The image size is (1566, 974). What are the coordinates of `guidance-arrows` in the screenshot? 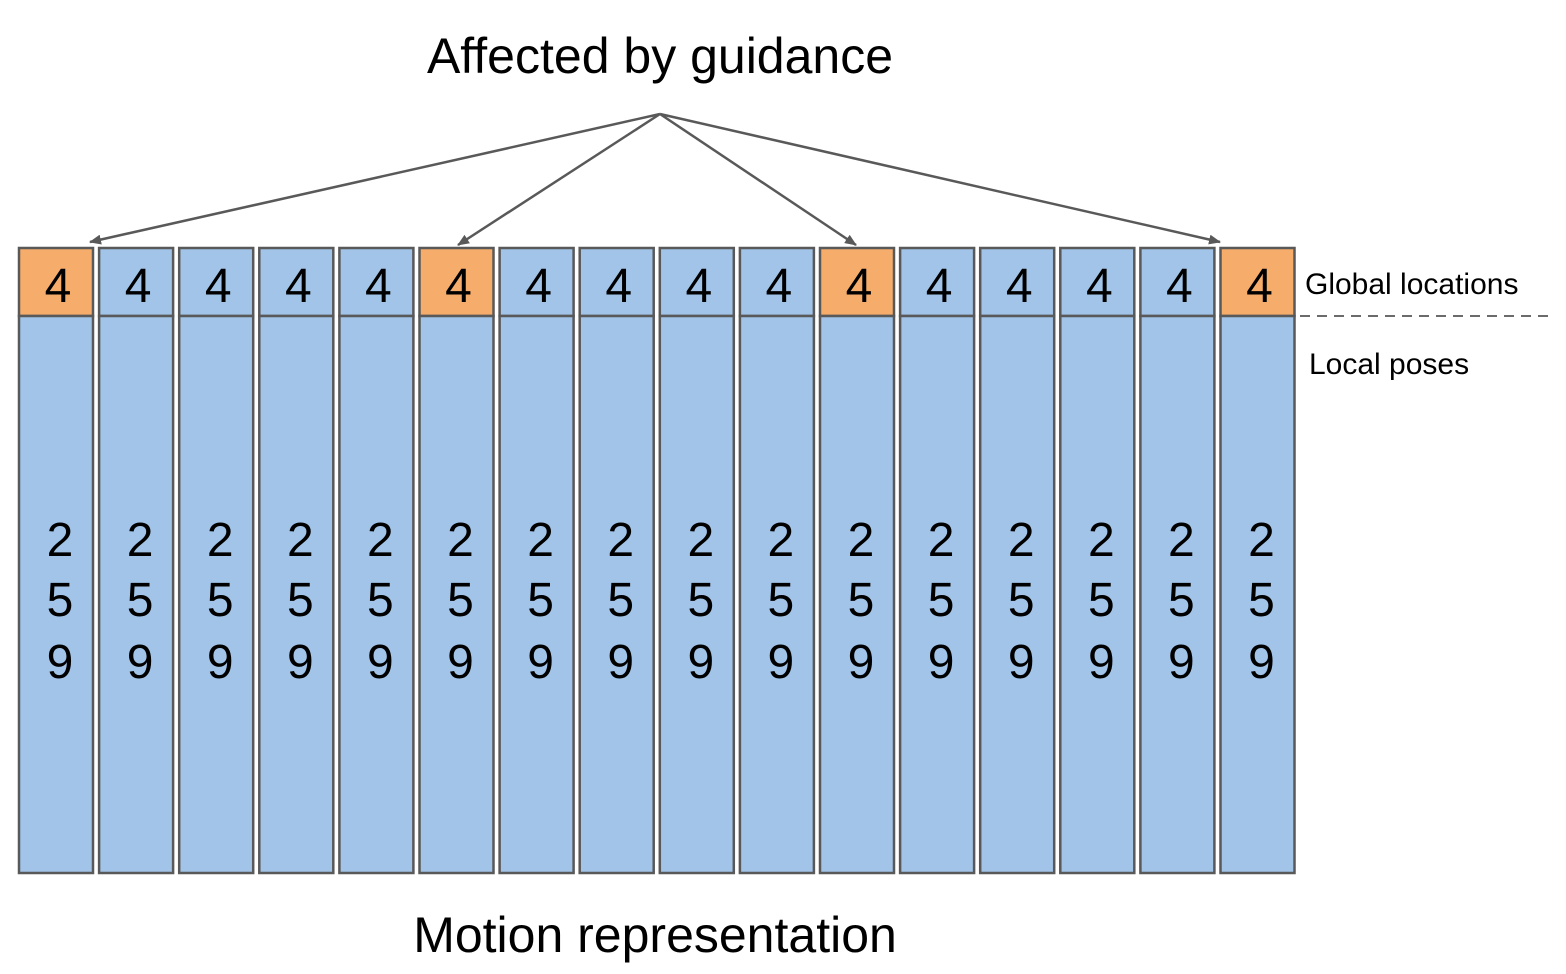 It's located at (655, 179).